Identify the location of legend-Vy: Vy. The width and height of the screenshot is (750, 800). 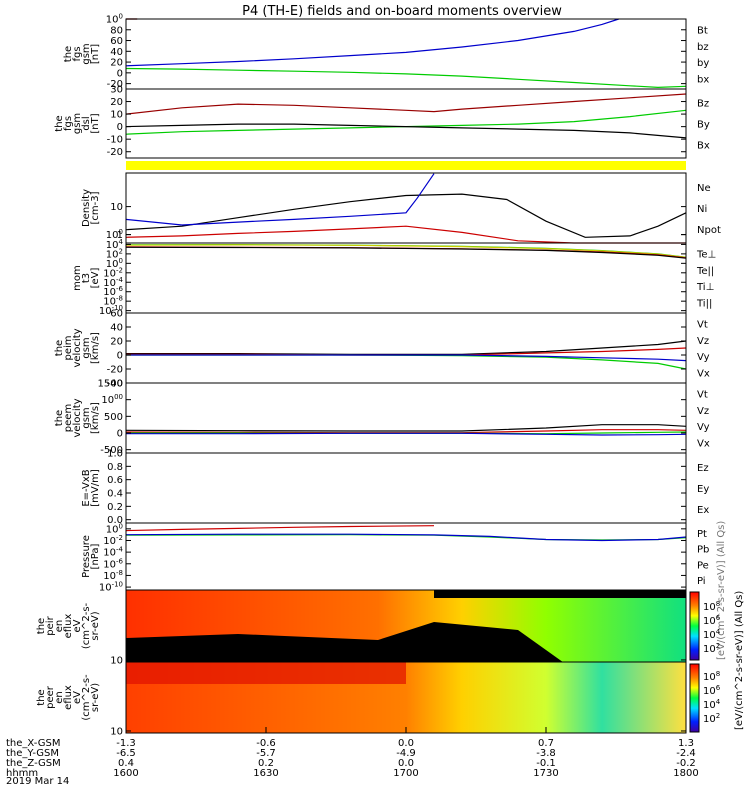
(703, 427).